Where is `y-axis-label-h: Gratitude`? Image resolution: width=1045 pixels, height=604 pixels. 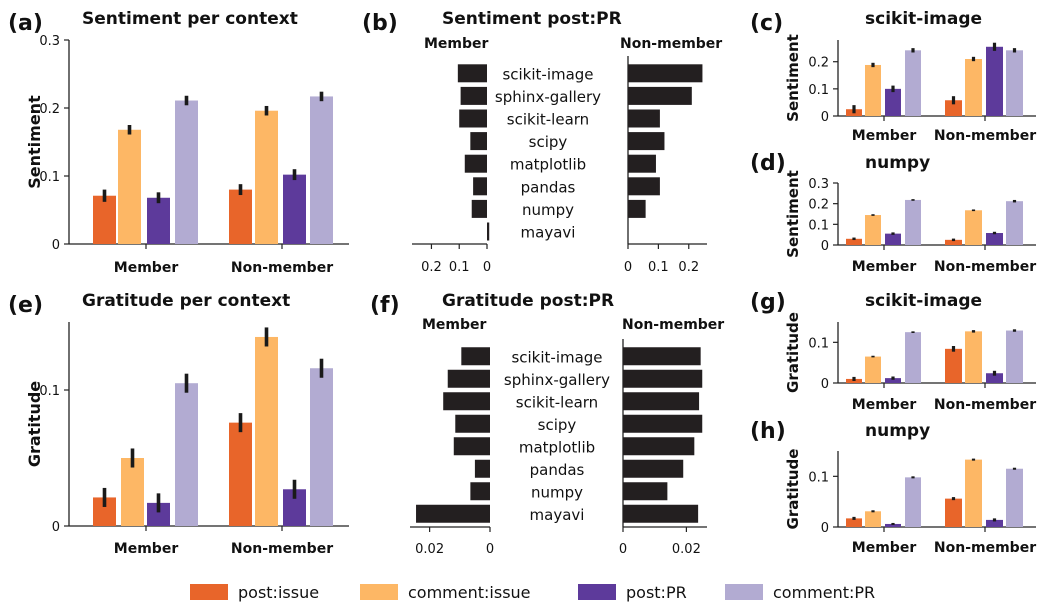
y-axis-label-h: Gratitude is located at coordinates (793, 489).